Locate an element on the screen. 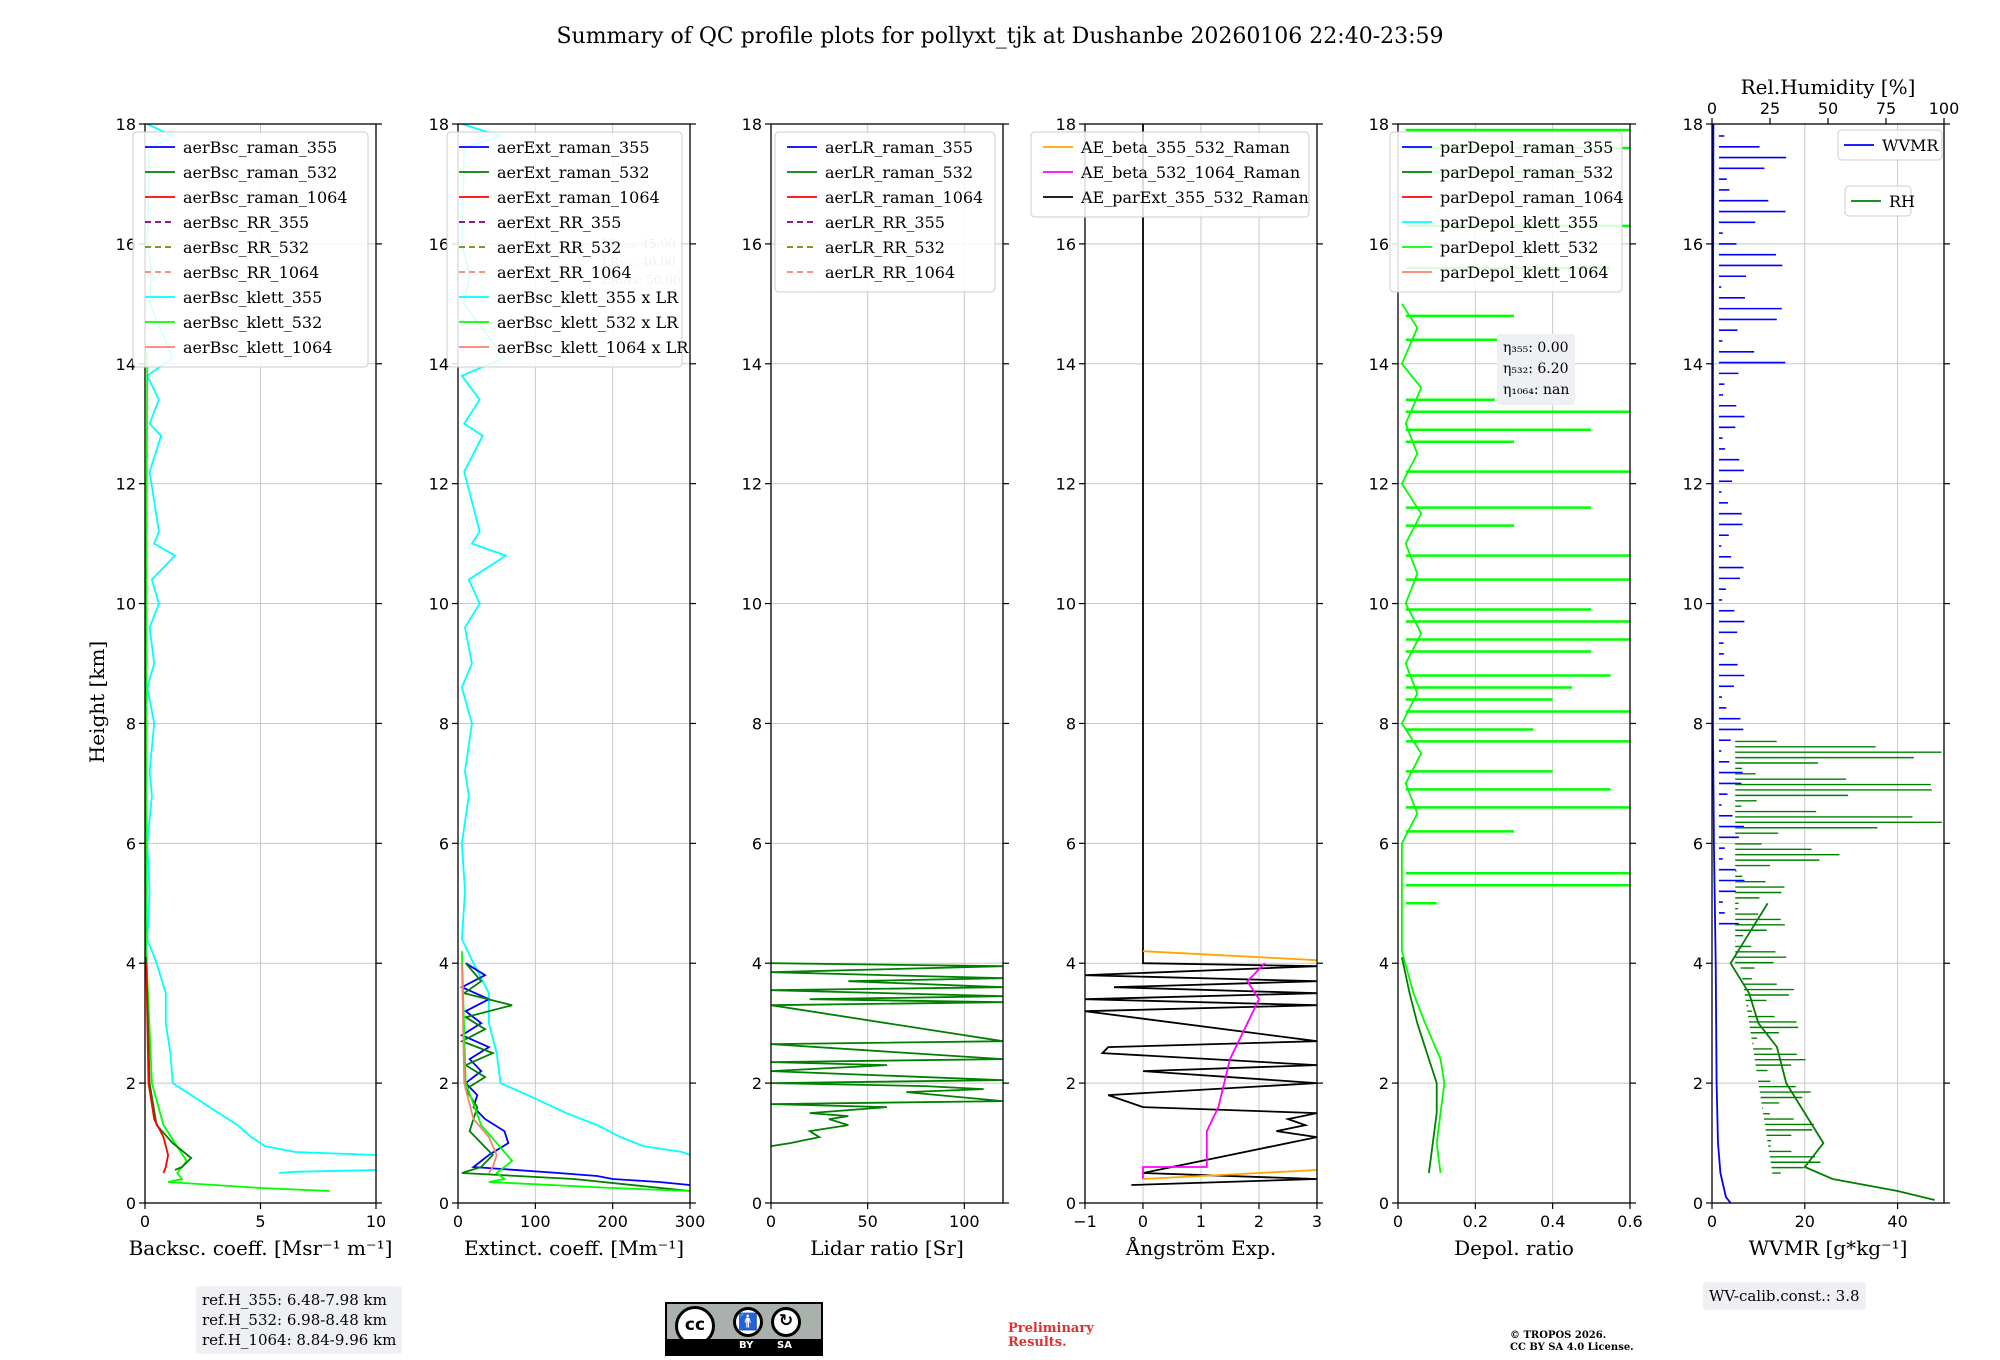 The width and height of the screenshot is (2000, 1360). x-tick-label: 200 is located at coordinates (612, 1221).